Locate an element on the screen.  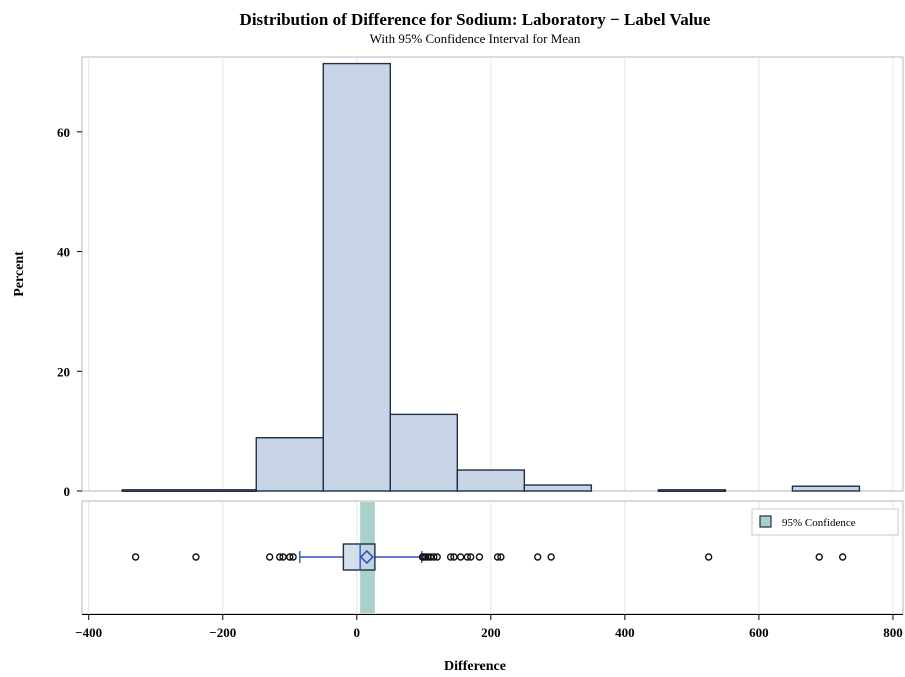
y-axis-ticks: 0 20 40 60 is located at coordinates (69, 312).